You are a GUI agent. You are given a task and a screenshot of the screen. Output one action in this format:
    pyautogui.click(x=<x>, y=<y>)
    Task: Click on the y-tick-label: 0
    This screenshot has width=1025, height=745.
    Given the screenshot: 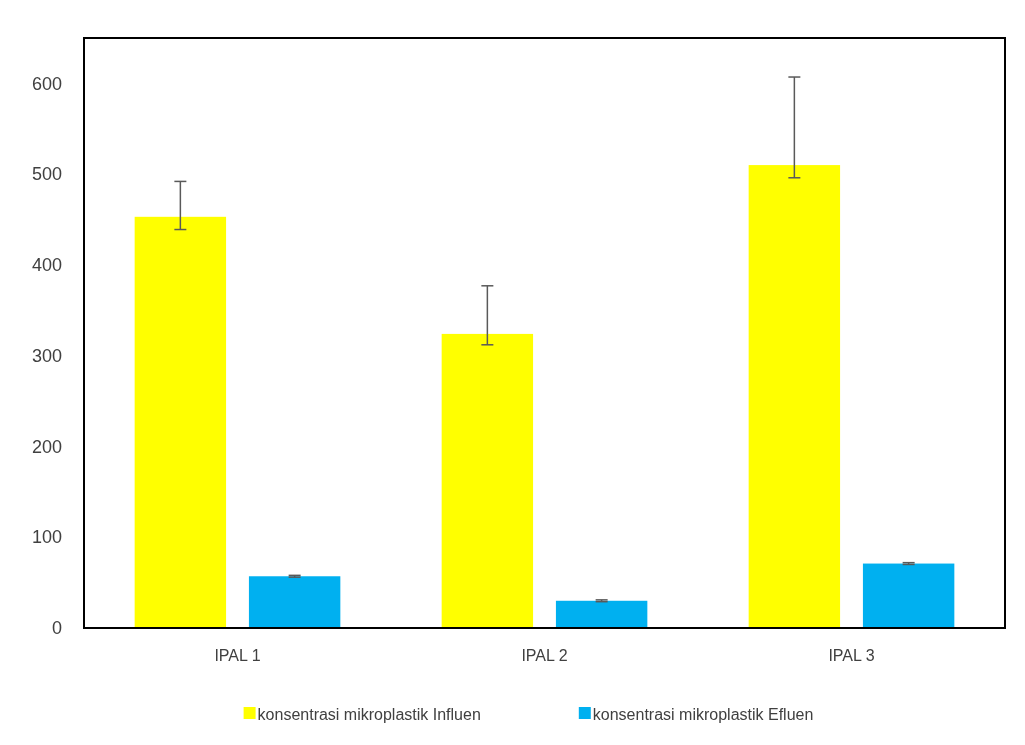 What is the action you would take?
    pyautogui.click(x=56, y=628)
    